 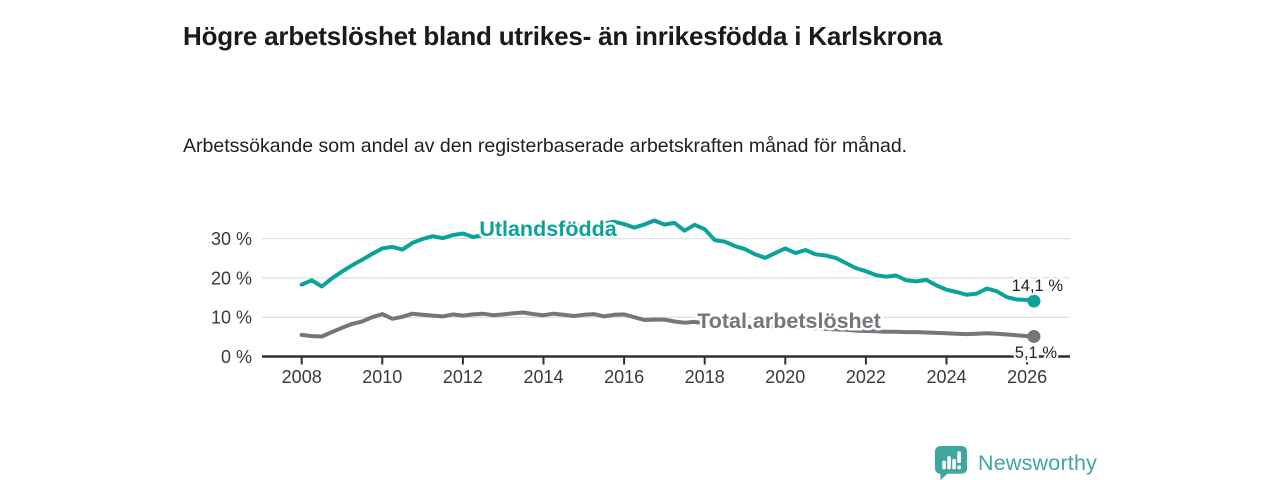 What do you see at coordinates (236, 357) in the screenshot?
I see `y-axis-label-0: 0 %` at bounding box center [236, 357].